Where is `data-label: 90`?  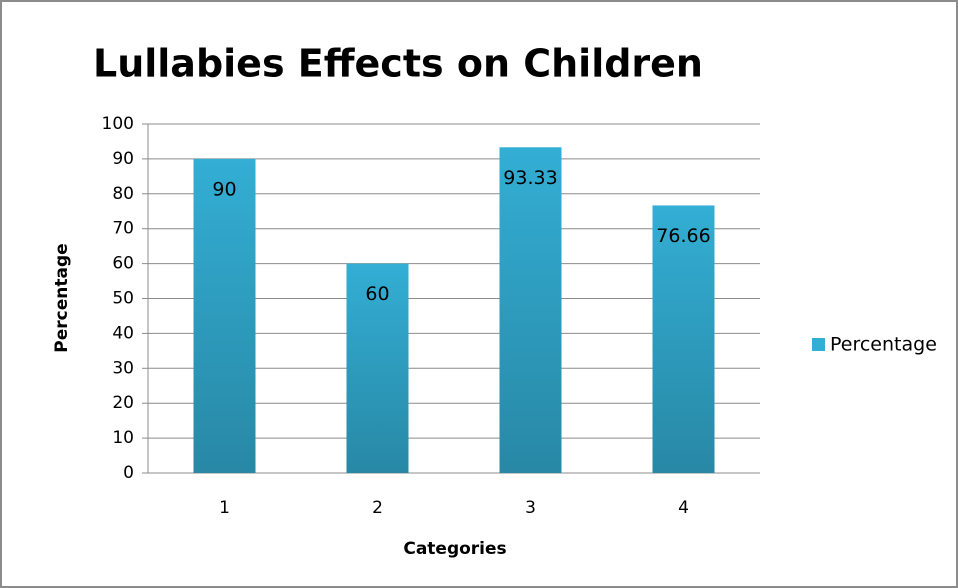
data-label: 90 is located at coordinates (224, 189).